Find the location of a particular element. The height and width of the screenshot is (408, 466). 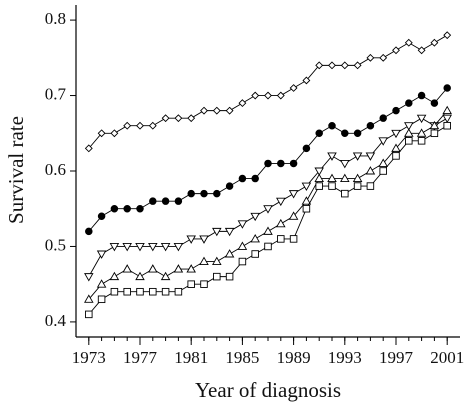

x-tick-label: 1977 is located at coordinates (140, 357).